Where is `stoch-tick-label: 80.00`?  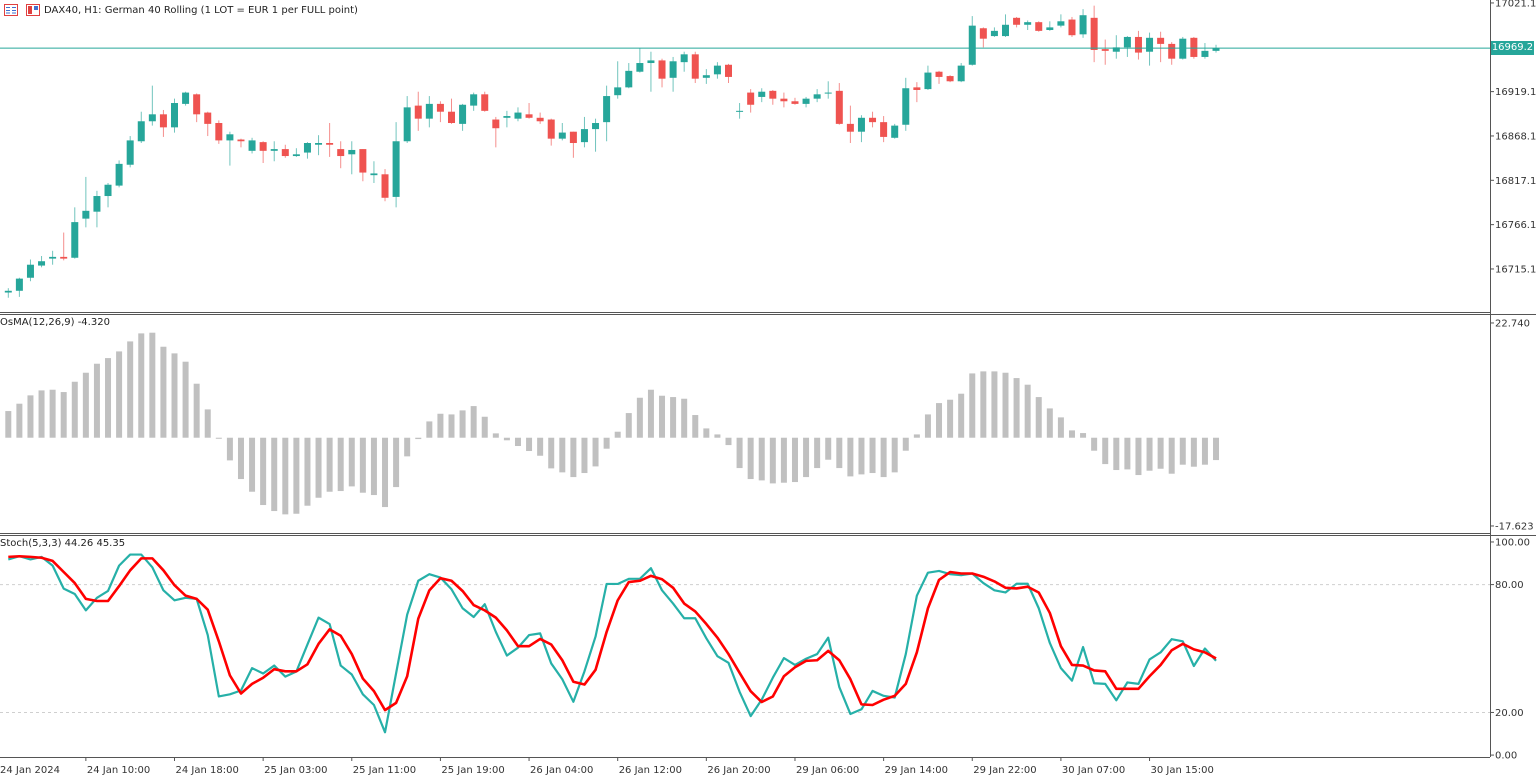
stoch-tick-label: 80.00 is located at coordinates (1509, 585).